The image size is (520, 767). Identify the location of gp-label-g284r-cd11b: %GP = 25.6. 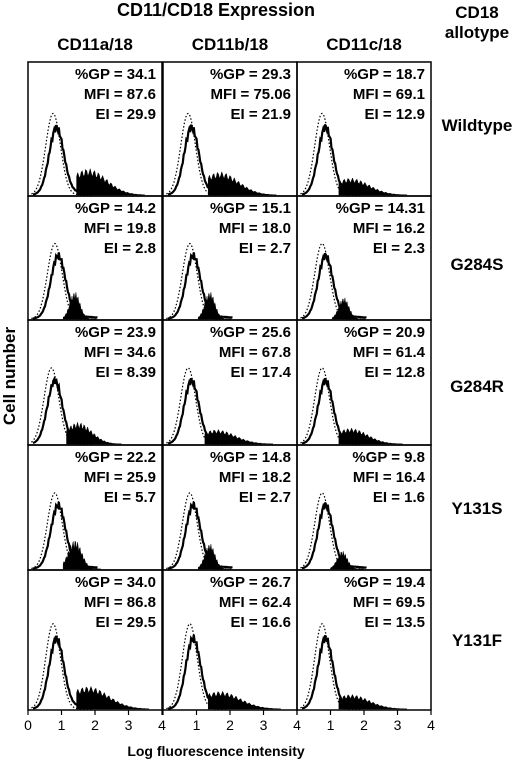
(250, 332).